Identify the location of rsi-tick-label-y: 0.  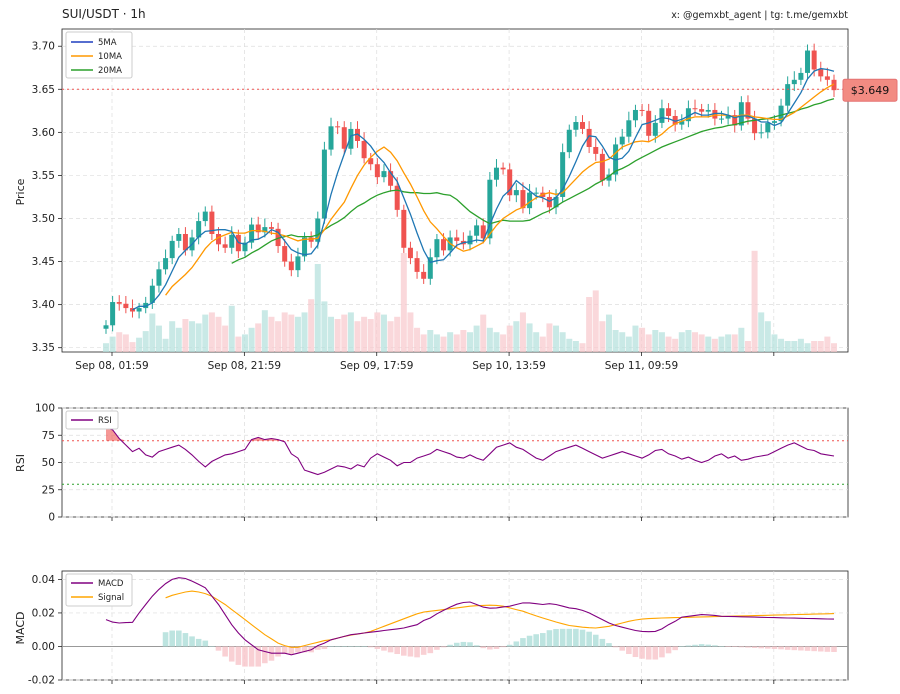
(51, 518).